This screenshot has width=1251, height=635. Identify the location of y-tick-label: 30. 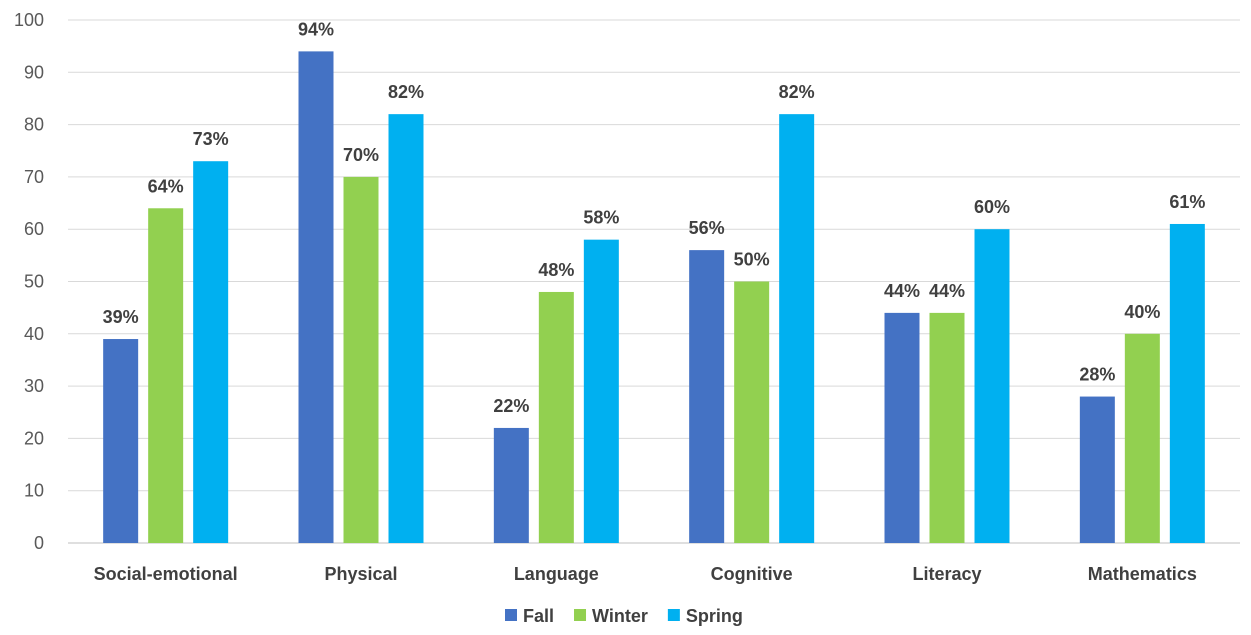
(34, 386).